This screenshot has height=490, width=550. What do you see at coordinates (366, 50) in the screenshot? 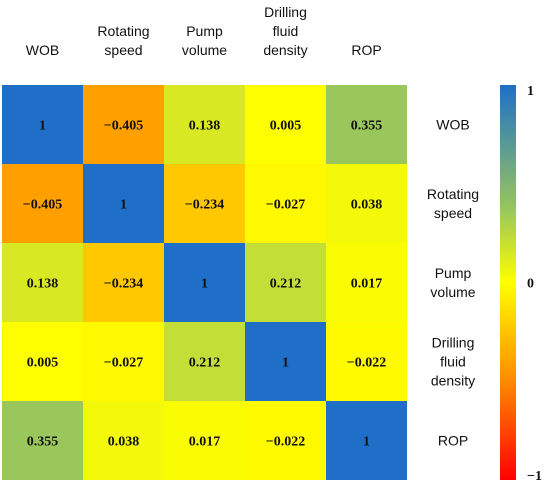
I see `column-label: ROP` at bounding box center [366, 50].